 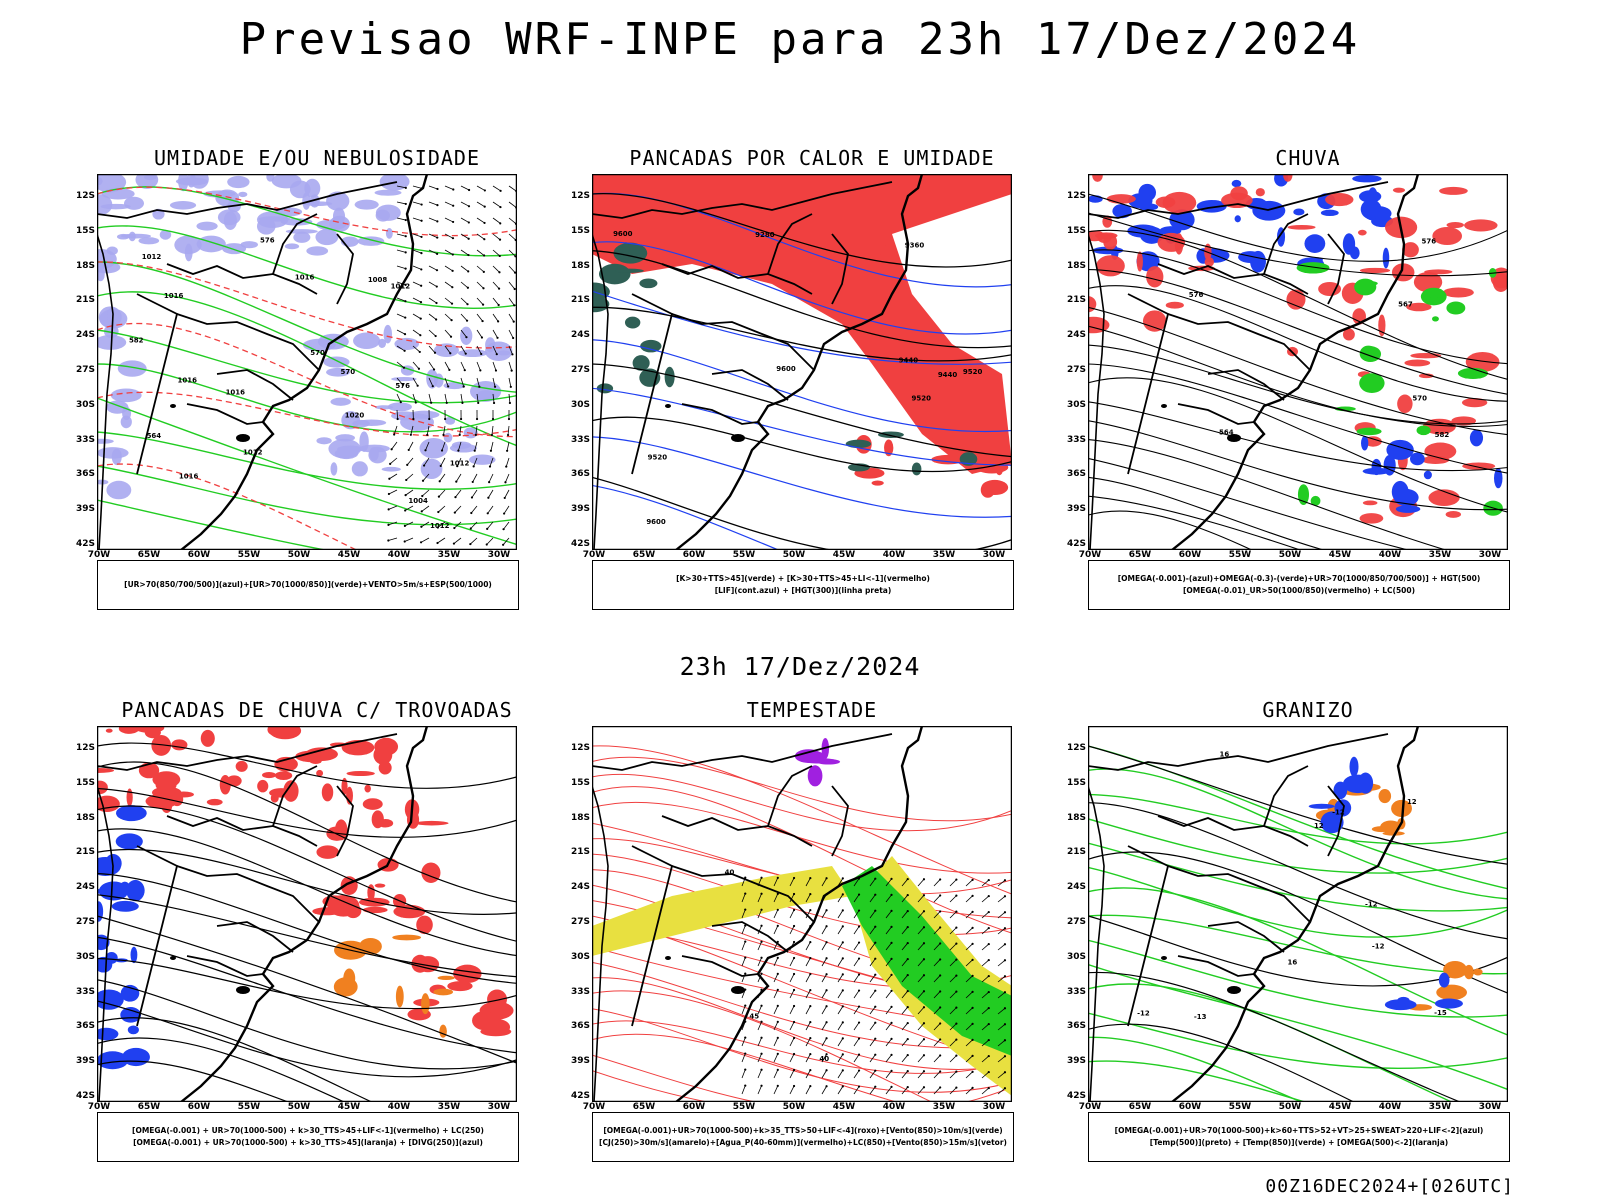 What do you see at coordinates (149, 555) in the screenshot?
I see `lon-tick-label: 65W` at bounding box center [149, 555].